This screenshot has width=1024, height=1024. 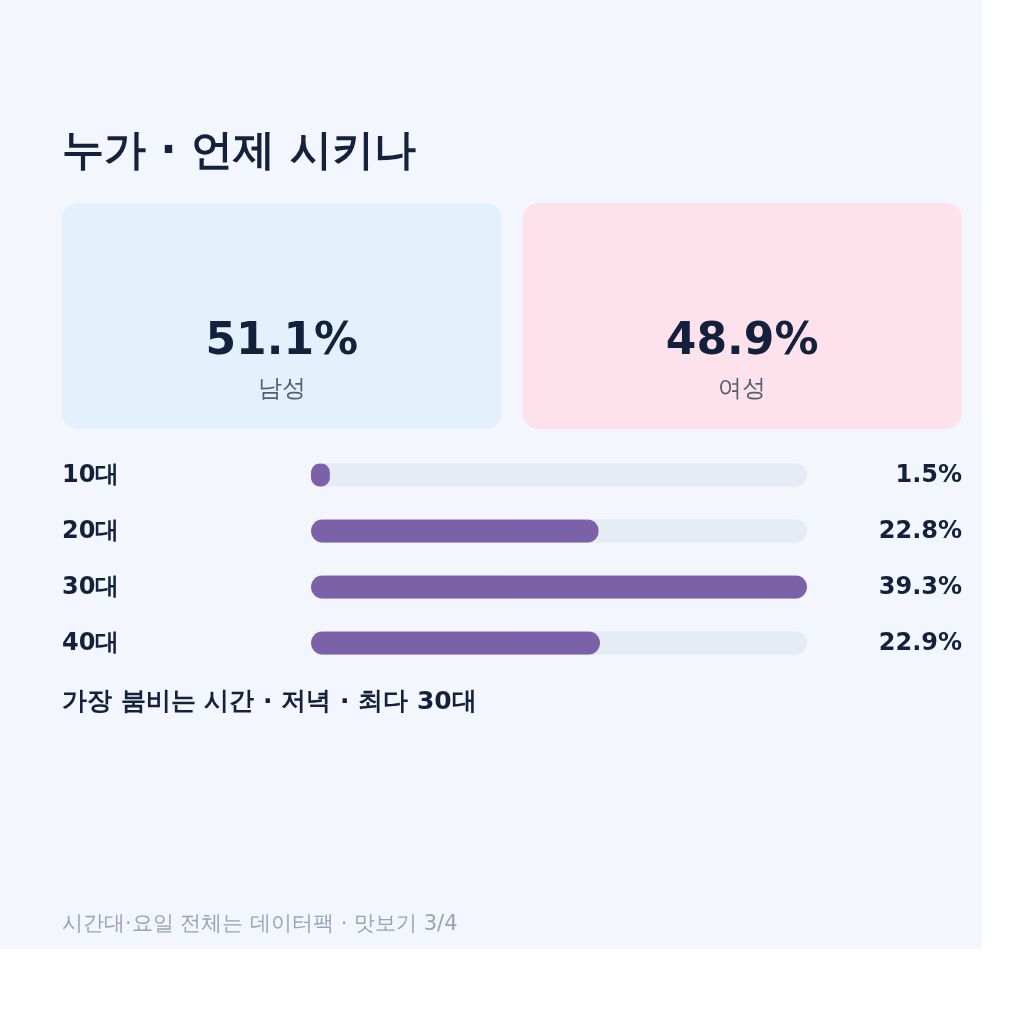 I want to click on text: 누가 · 언제 시키나, so click(x=239, y=149).